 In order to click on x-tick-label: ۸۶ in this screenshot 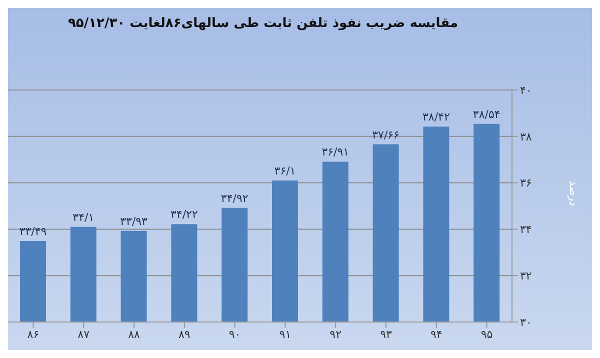, I will do `click(33, 334)`.